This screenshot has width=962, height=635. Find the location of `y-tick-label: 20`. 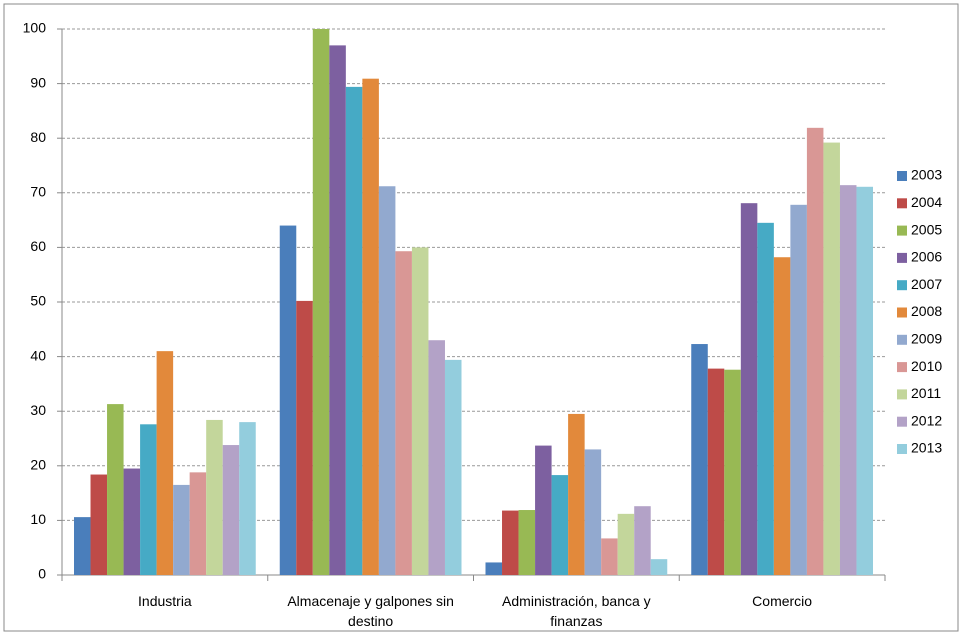

y-tick-label: 20 is located at coordinates (38, 465).